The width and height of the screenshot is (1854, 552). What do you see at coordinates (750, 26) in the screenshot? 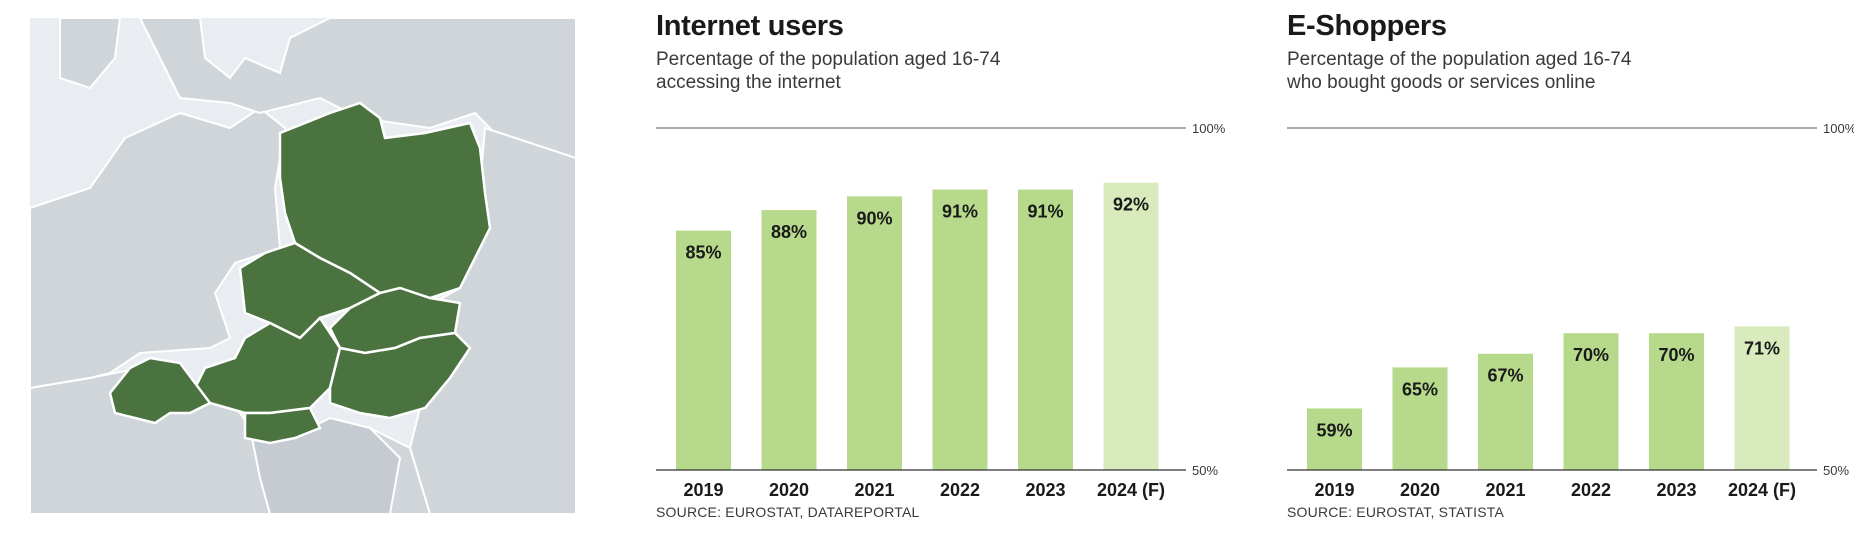
I see `chart-title: Internet users` at bounding box center [750, 26].